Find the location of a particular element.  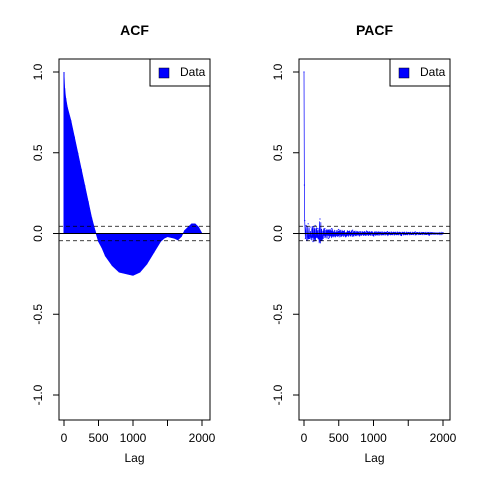

acf-y-tick-label: -0.5 is located at coordinates (38, 314).